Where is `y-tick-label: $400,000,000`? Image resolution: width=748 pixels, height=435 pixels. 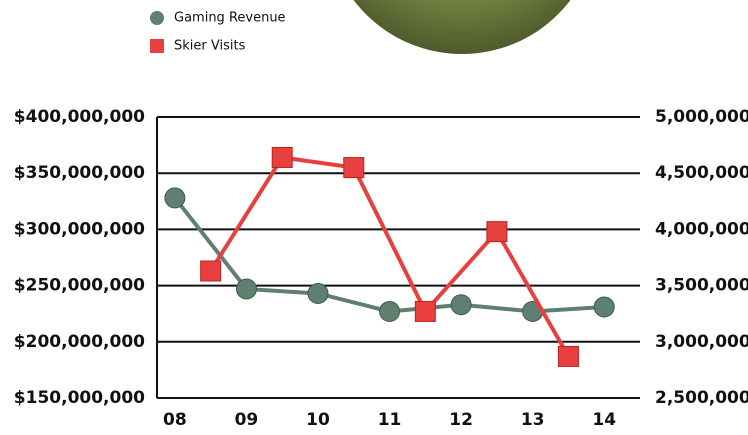 y-tick-label: $400,000,000 is located at coordinates (79, 117).